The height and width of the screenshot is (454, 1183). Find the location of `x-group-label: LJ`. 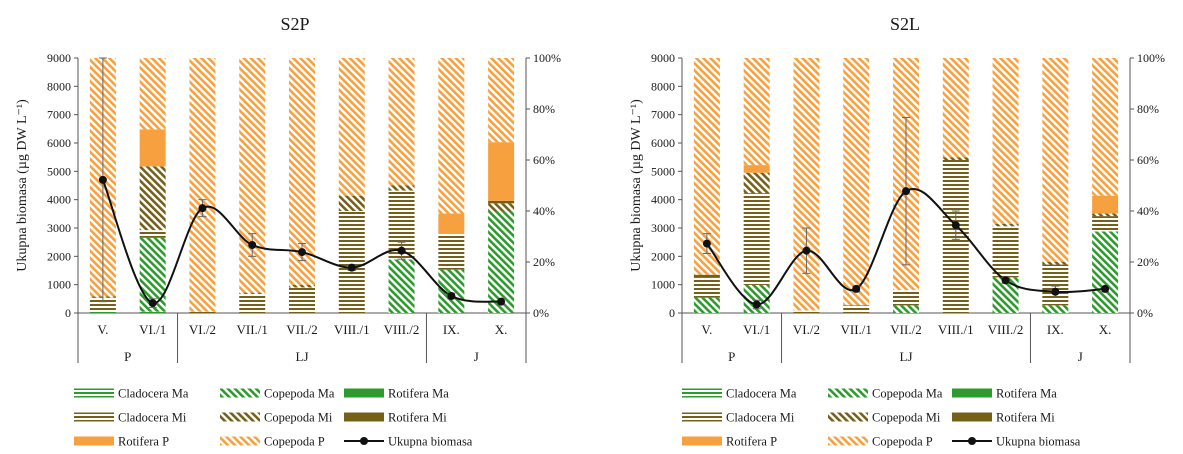

x-group-label: LJ is located at coordinates (906, 356).